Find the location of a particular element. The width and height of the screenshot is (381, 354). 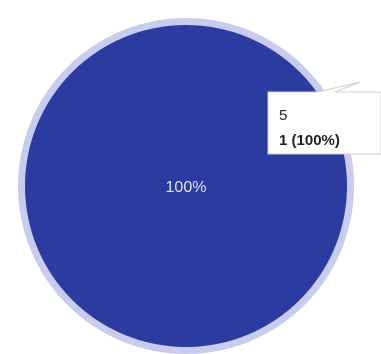

tooltip-box is located at coordinates (324, 118).